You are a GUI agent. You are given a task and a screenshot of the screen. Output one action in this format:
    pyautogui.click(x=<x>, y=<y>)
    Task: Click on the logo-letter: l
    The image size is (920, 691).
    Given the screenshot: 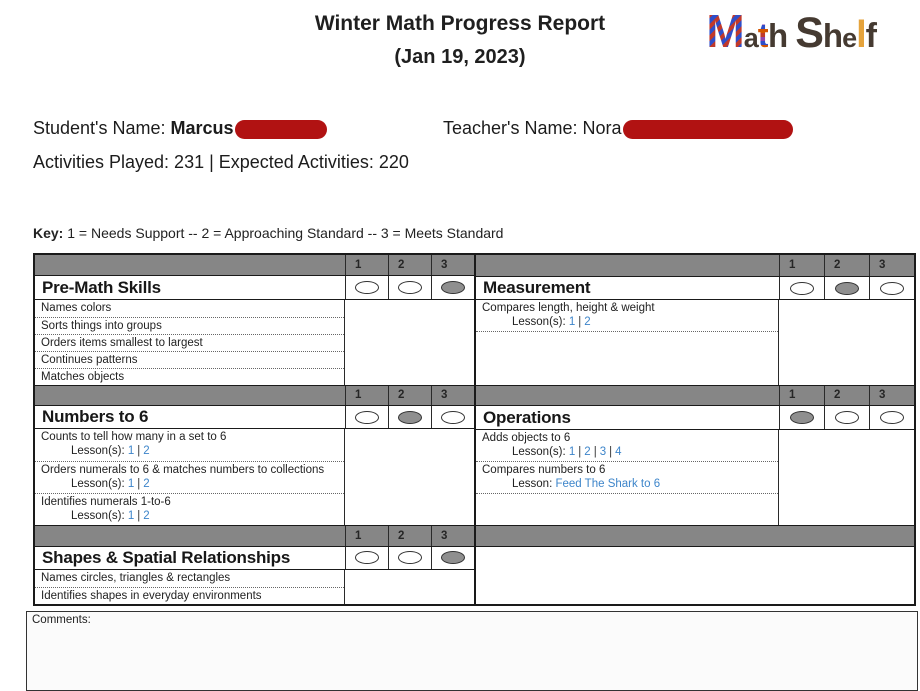 What is the action you would take?
    pyautogui.click(x=861, y=35)
    